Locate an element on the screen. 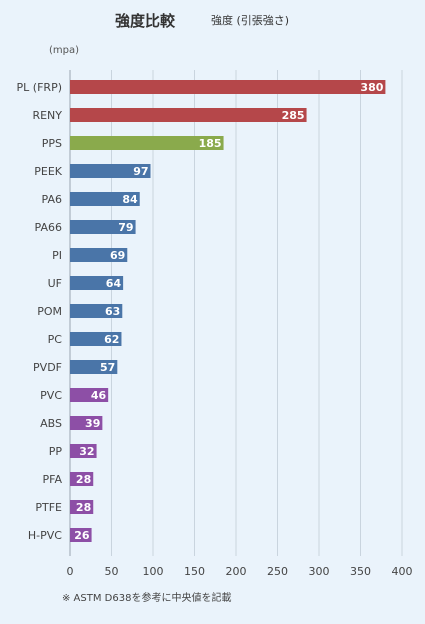  chart-title: 強度比較 is located at coordinates (145, 21).